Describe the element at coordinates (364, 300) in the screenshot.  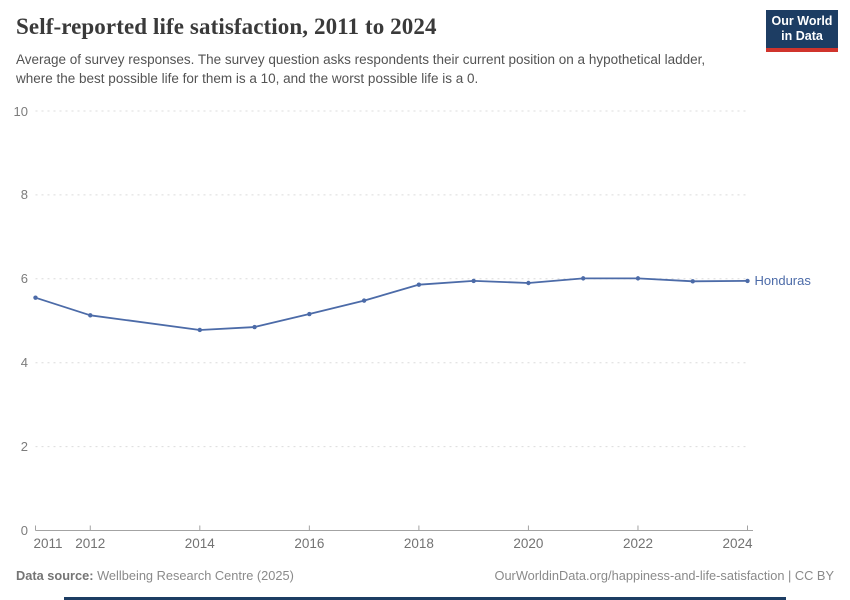
I see `data-point-2017` at that location.